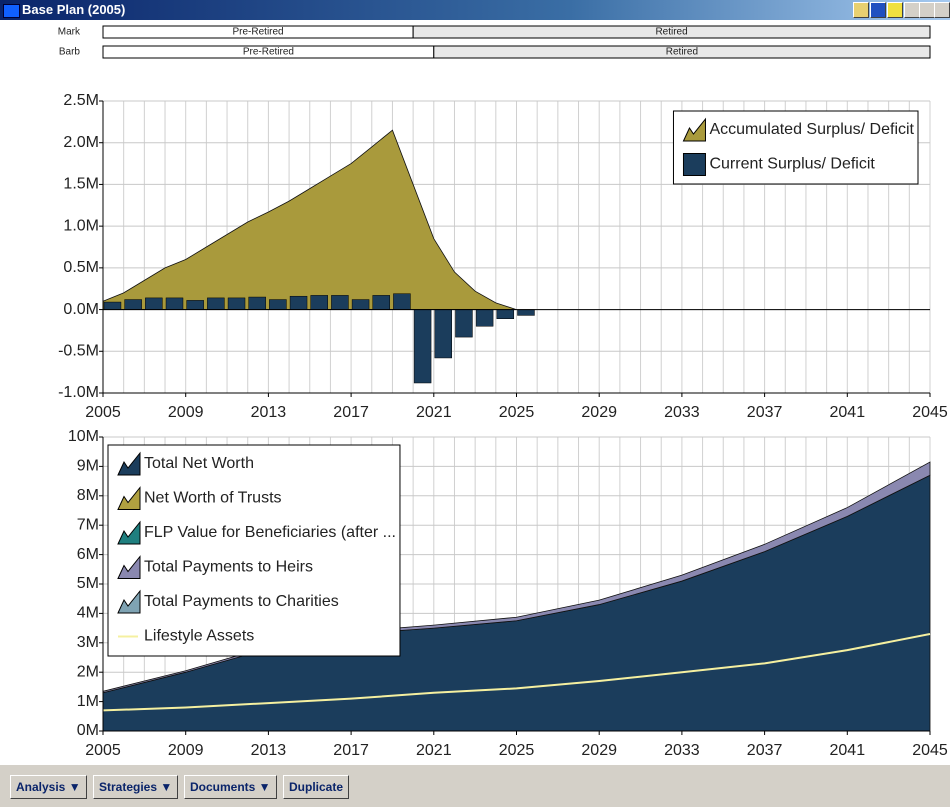 The image size is (950, 807). I want to click on y-tick-label: 1M, so click(88, 701).